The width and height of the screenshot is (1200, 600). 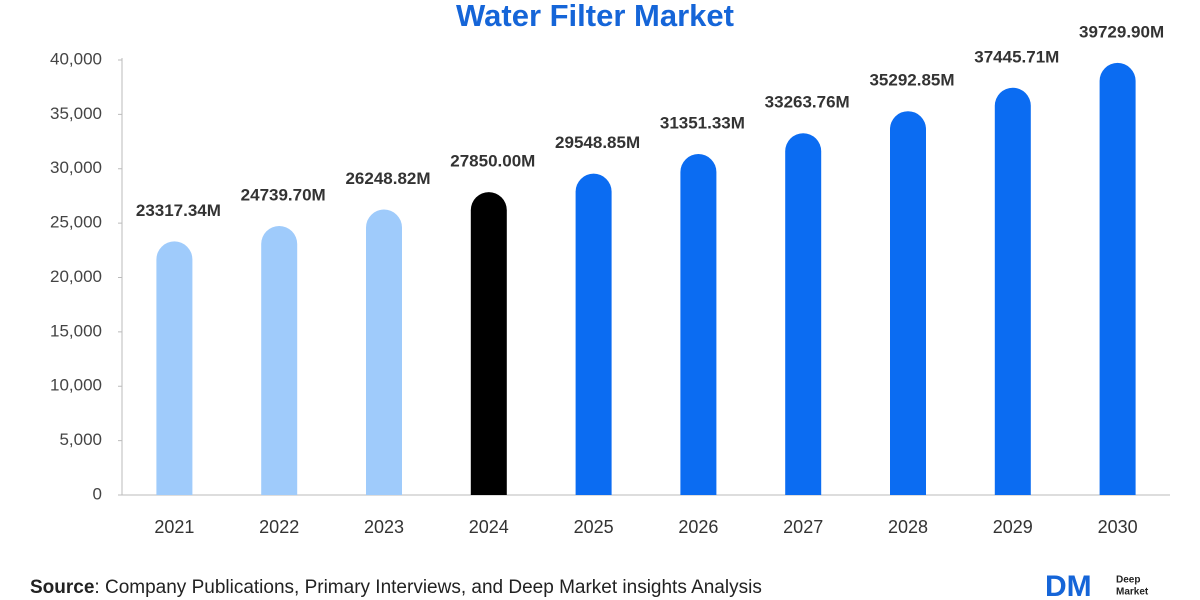 What do you see at coordinates (62, 587) in the screenshot?
I see `source-label: Source` at bounding box center [62, 587].